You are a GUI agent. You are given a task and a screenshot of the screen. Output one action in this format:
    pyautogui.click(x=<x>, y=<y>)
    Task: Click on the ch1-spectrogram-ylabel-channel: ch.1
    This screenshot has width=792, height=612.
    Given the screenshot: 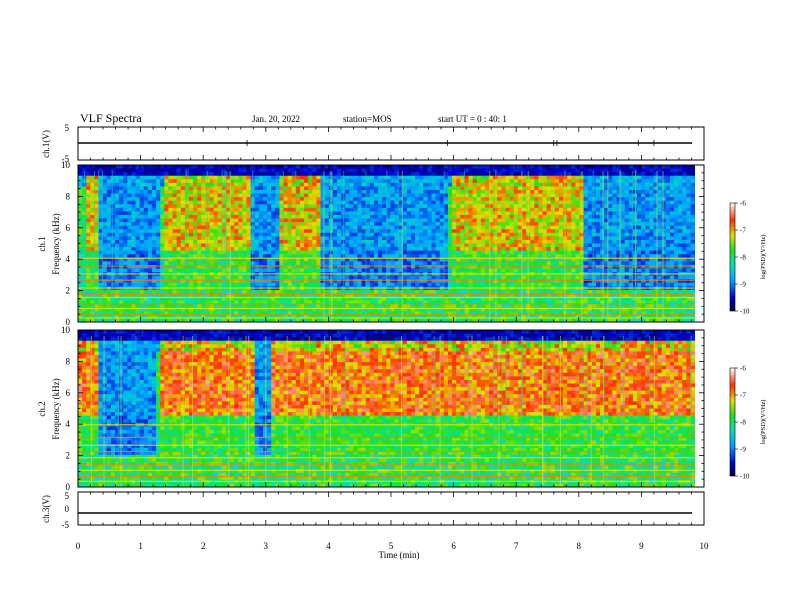 What is the action you would take?
    pyautogui.click(x=42, y=243)
    